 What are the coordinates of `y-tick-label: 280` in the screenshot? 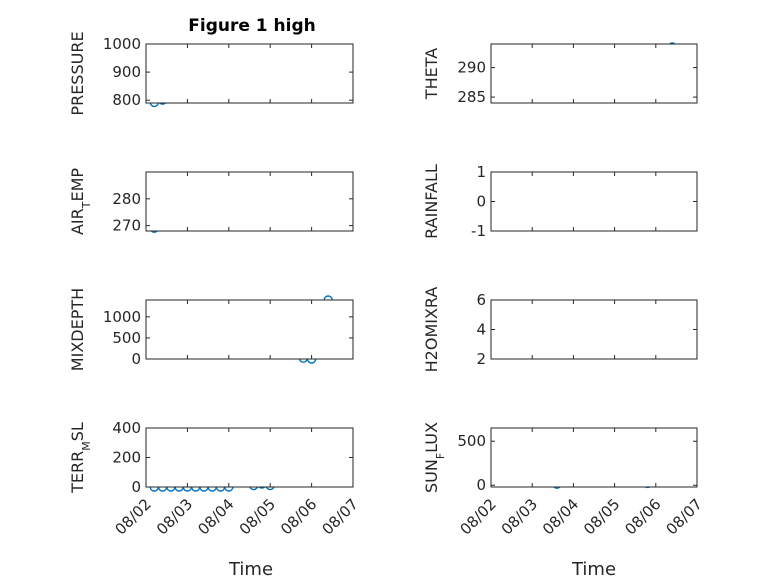 It's located at (126, 199).